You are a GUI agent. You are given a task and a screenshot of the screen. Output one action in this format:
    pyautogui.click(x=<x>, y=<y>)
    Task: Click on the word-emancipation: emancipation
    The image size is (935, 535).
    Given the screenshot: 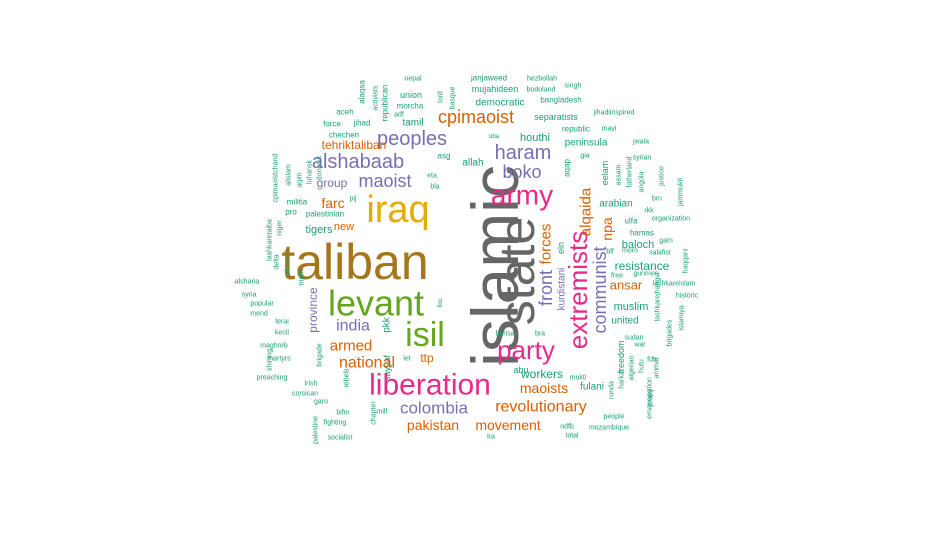 What is the action you would take?
    pyautogui.click(x=650, y=398)
    